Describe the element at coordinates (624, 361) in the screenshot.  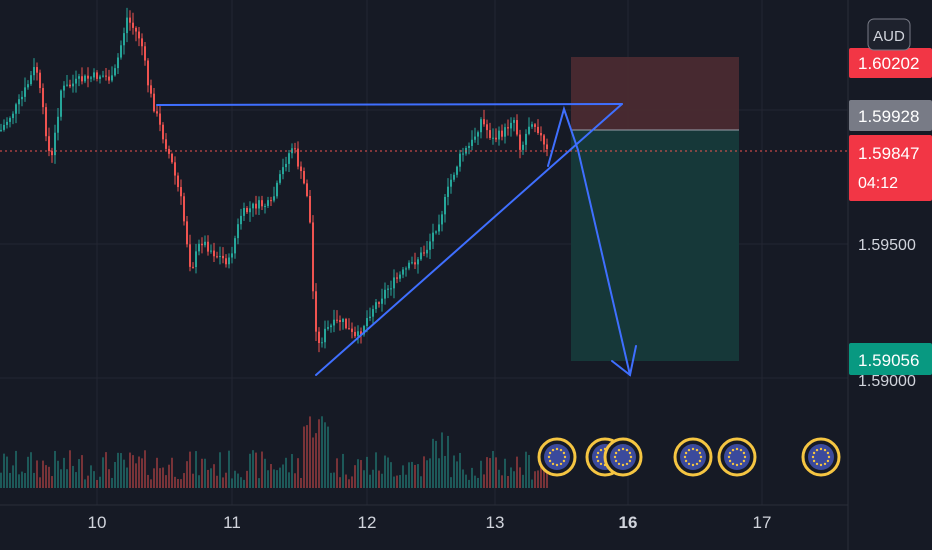
I see `arrowhead` at that location.